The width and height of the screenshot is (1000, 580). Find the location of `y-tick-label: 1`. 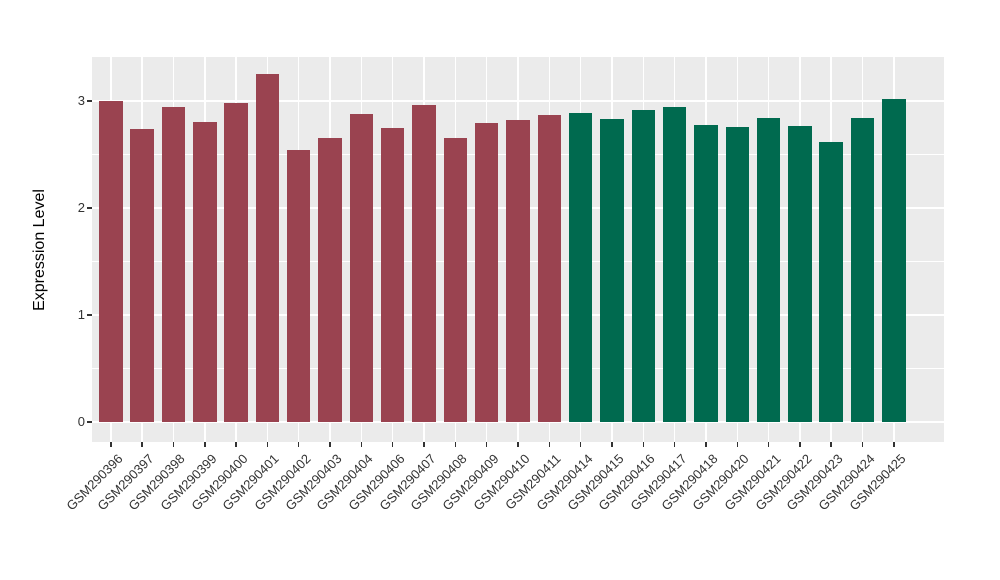

y-tick-label: 1 is located at coordinates (81, 314).